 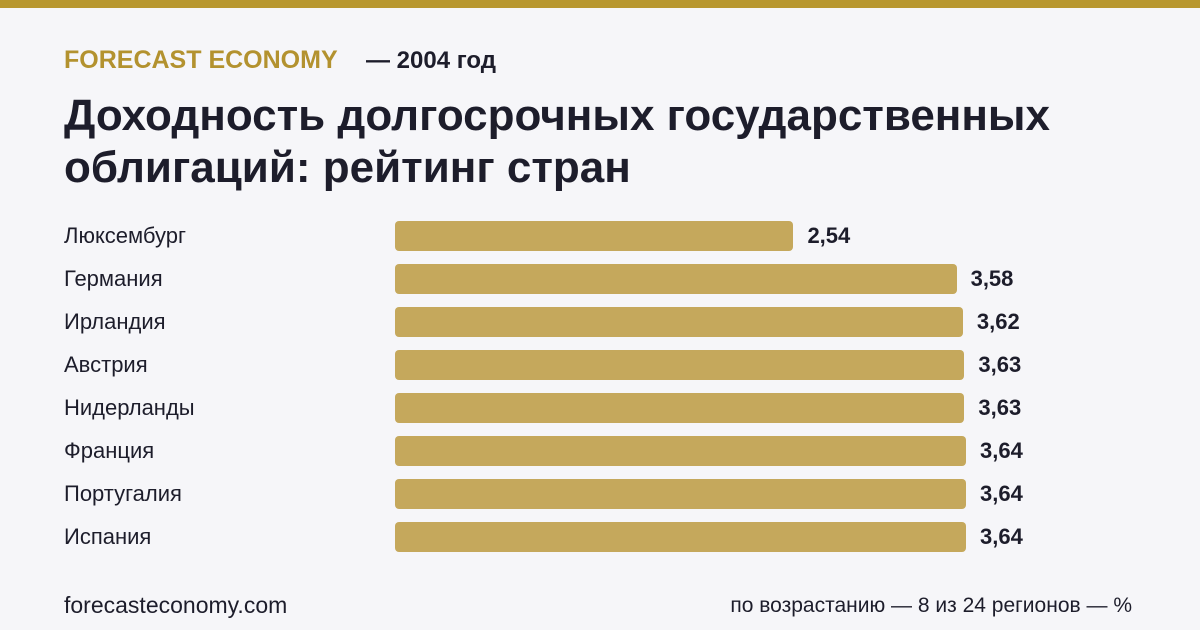 I want to click on source: forecasteconomy.com, so click(x=176, y=605).